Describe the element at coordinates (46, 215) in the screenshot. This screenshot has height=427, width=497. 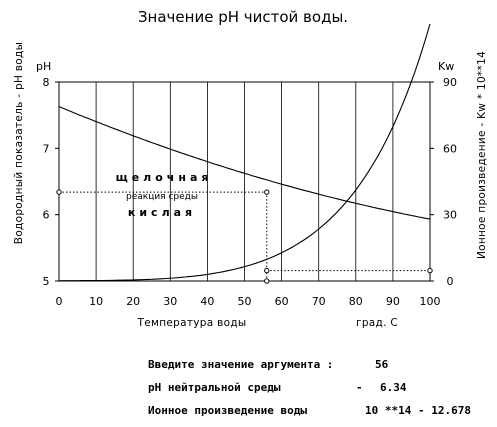
I see `left-tick-label-6: 6` at that location.